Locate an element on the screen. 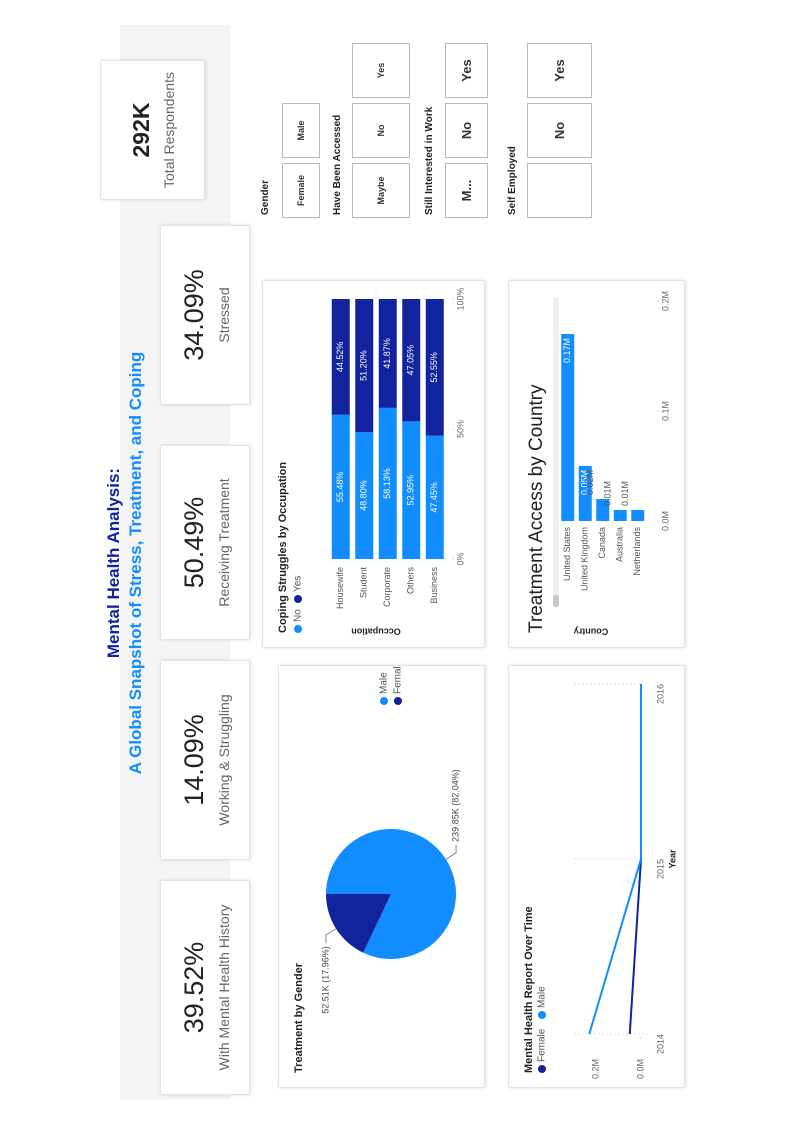 The width and height of the screenshot is (794, 1123). kpi-card: 34.09% Stressed is located at coordinates (205, 315).